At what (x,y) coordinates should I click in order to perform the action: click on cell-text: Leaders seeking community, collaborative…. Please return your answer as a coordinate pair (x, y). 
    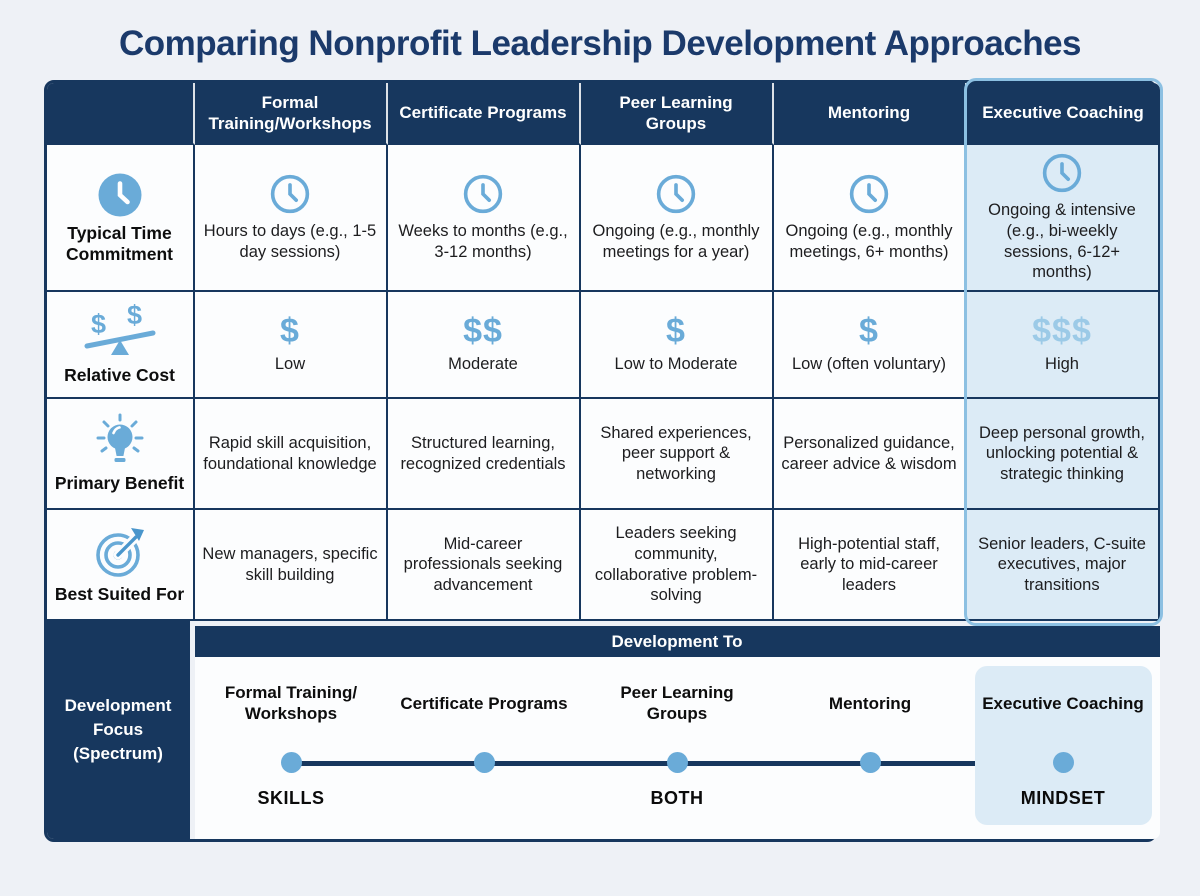
    Looking at the image, I should click on (676, 564).